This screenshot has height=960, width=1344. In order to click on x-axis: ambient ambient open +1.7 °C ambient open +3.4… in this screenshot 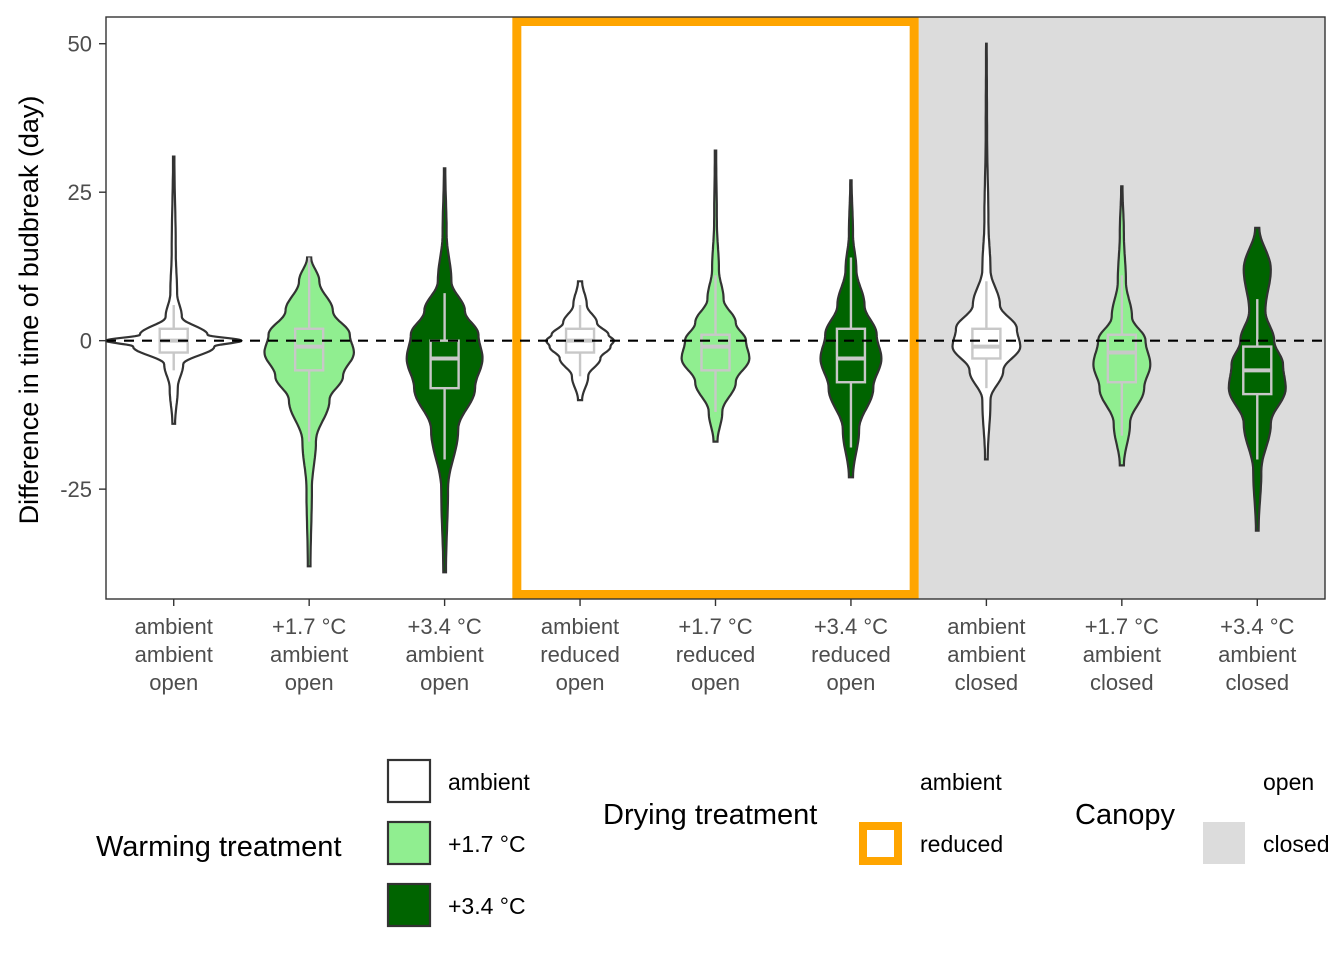, I will do `click(715, 647)`.